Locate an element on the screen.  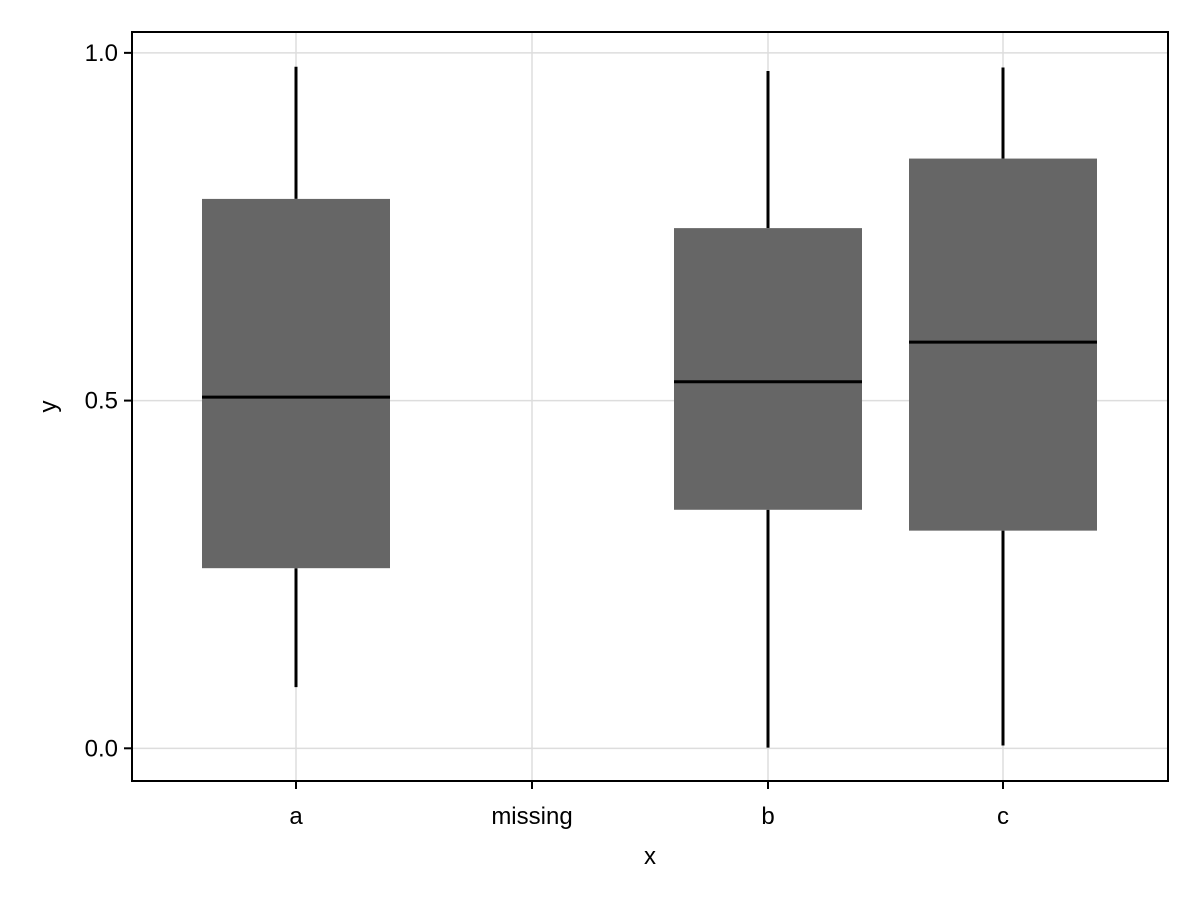
box-b is located at coordinates (768, 409).